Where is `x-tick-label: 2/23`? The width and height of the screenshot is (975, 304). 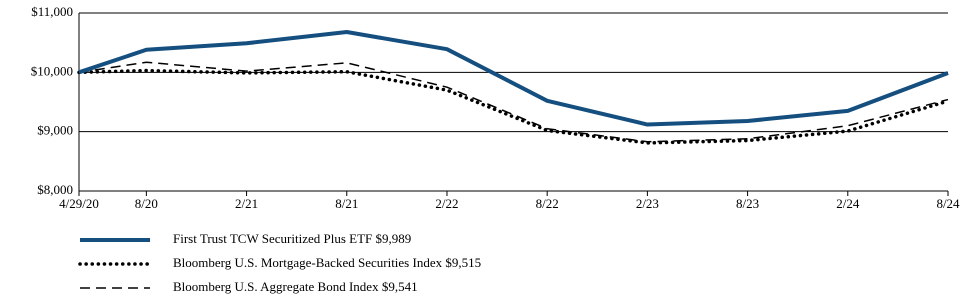 x-tick-label: 2/23 is located at coordinates (647, 203).